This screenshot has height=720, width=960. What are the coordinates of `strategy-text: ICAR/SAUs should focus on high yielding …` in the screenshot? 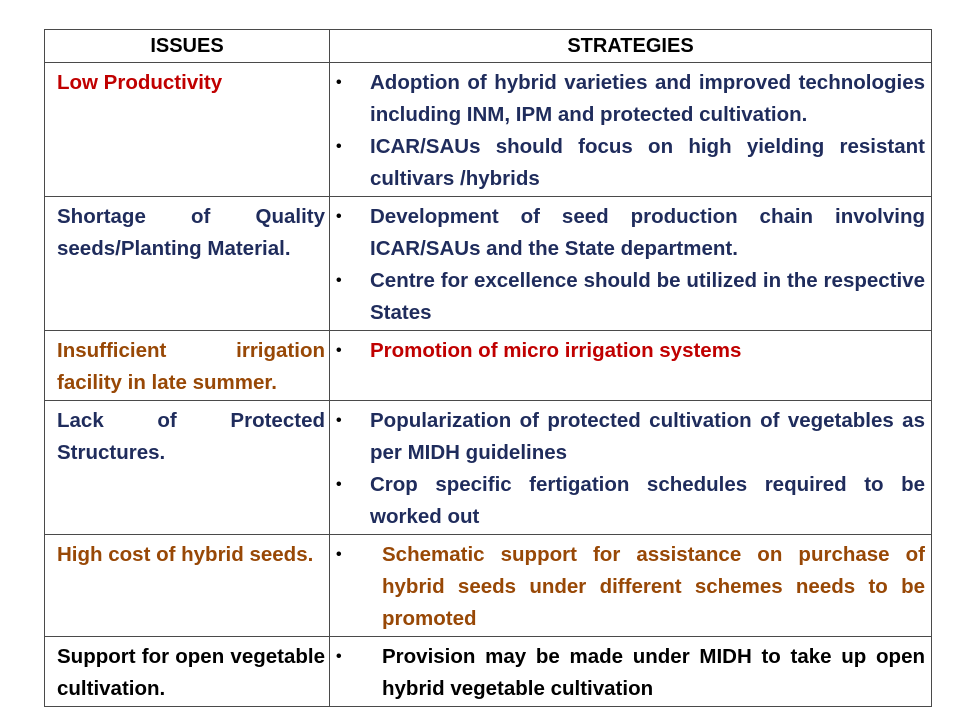 It's located at (647, 162).